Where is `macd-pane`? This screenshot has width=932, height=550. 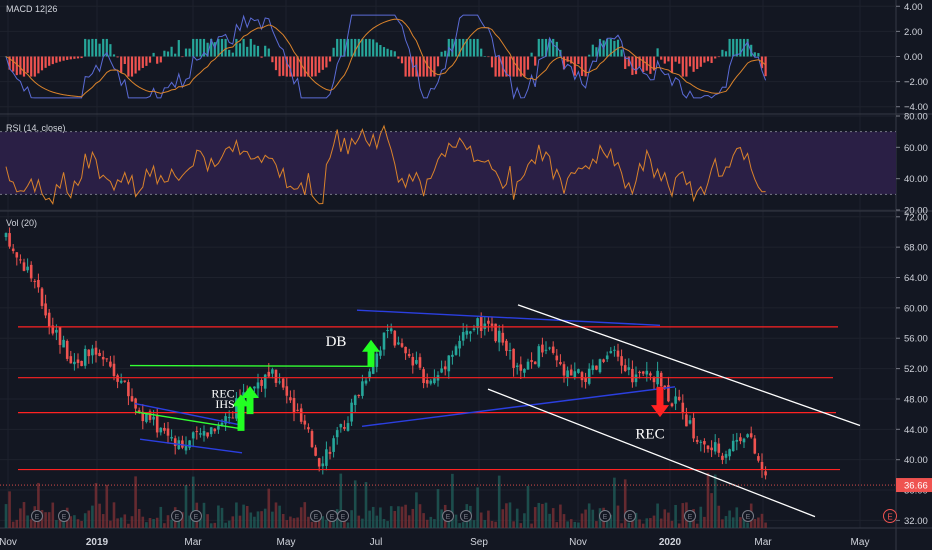
macd-pane is located at coordinates (385, 57).